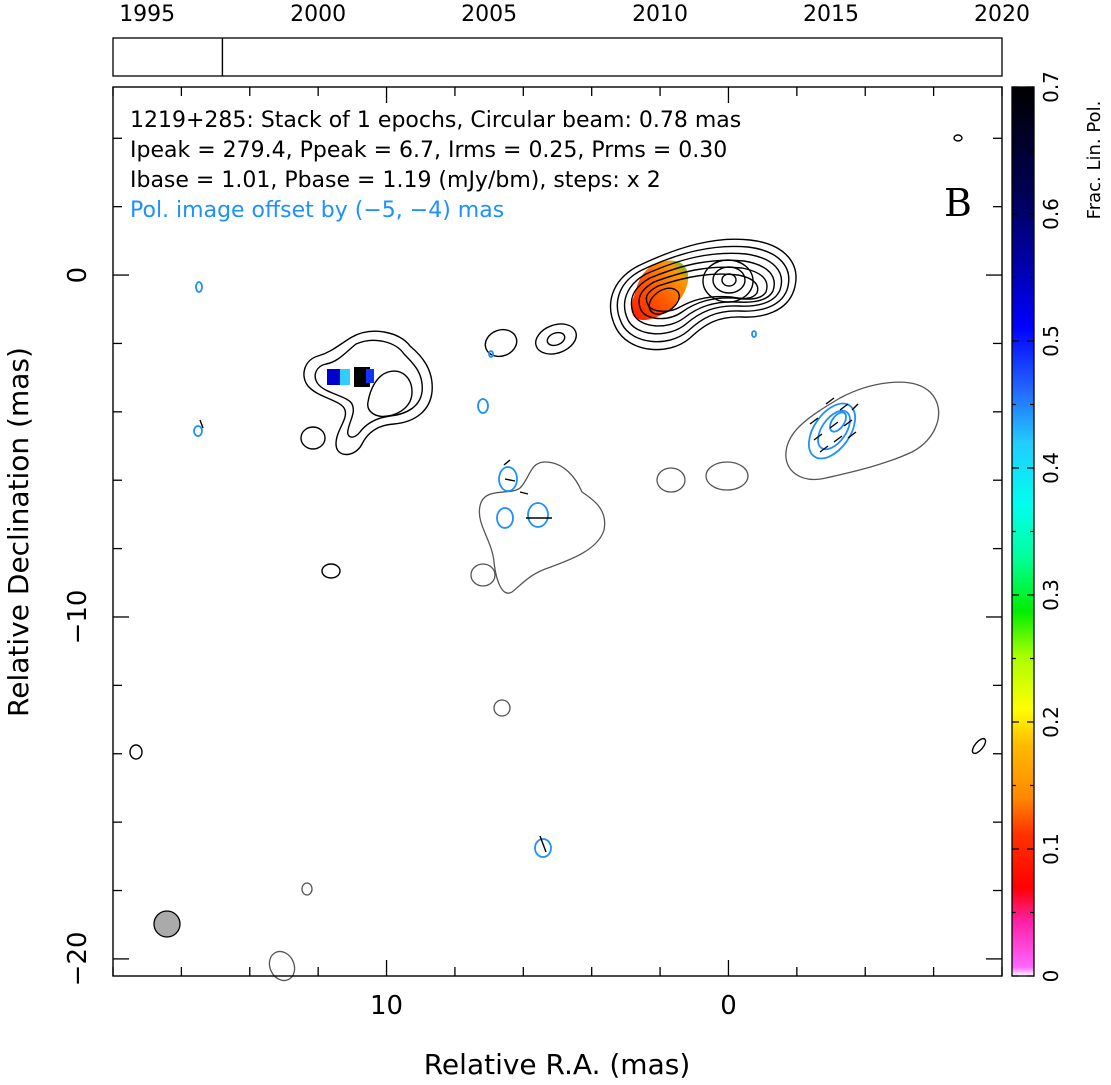  What do you see at coordinates (78, 958) in the screenshot?
I see `y-tick-label: −20` at bounding box center [78, 958].